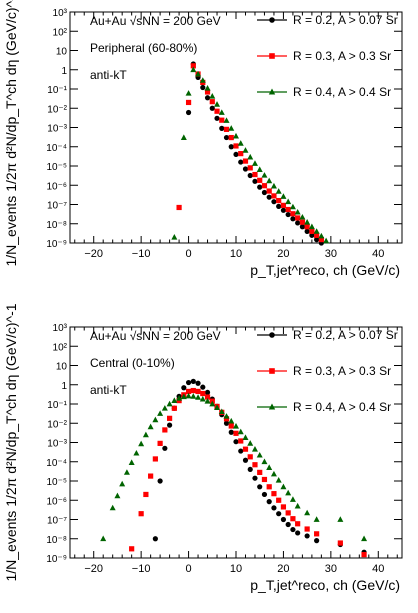 This screenshot has width=418, height=613. Describe the element at coordinates (342, 92) in the screenshot. I see `legend-label: R = 0.4, A > 0.4 Sr` at that location.